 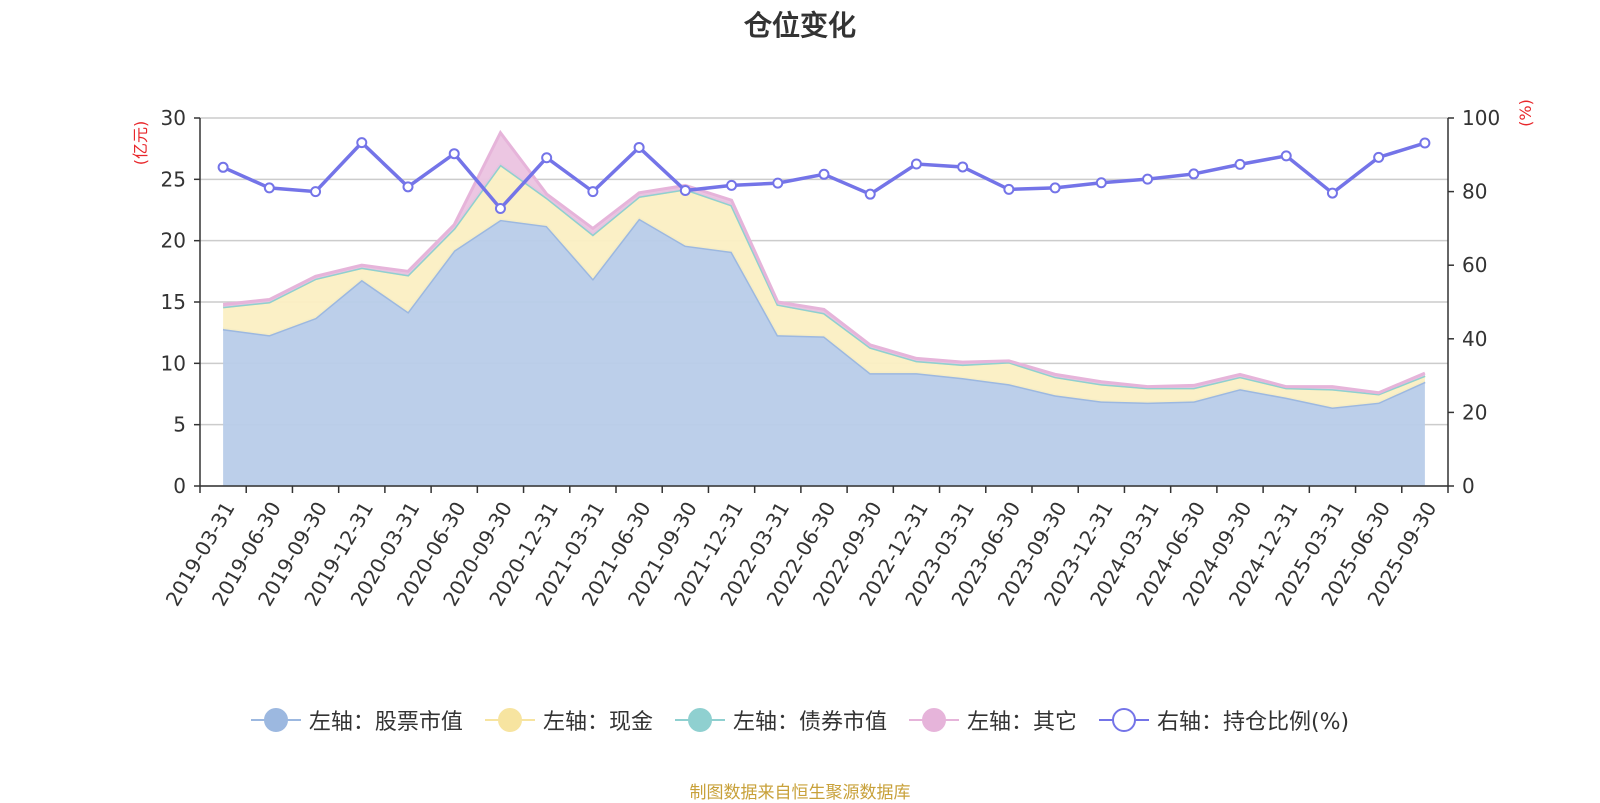 I want to click on legend-marker-other-icon, so click(x=933, y=720).